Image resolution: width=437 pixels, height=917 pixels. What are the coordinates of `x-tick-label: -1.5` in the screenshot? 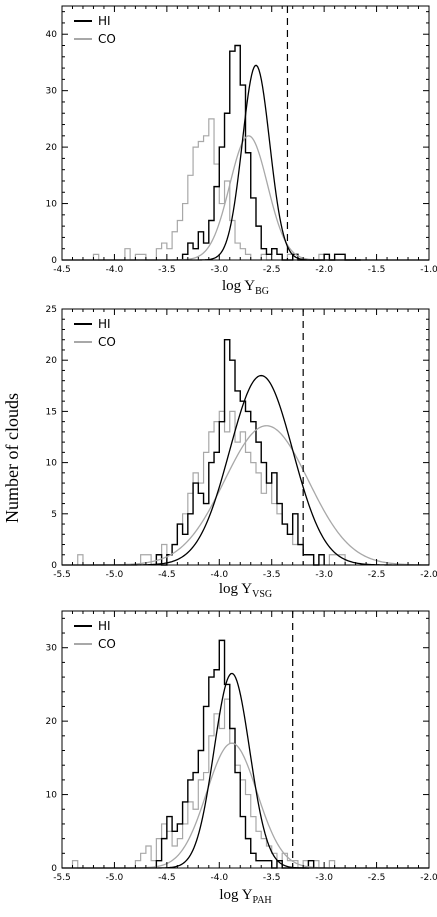 It's located at (377, 270).